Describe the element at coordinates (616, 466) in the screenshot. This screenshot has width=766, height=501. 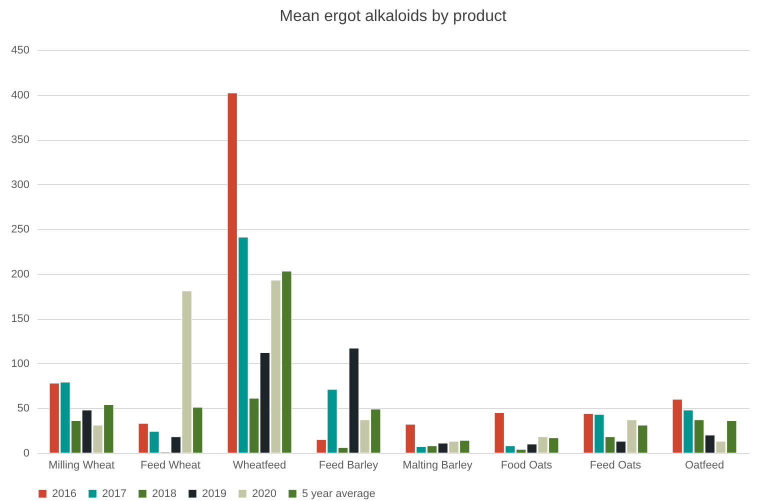
I see `x-tick-label: Feed Oats` at that location.